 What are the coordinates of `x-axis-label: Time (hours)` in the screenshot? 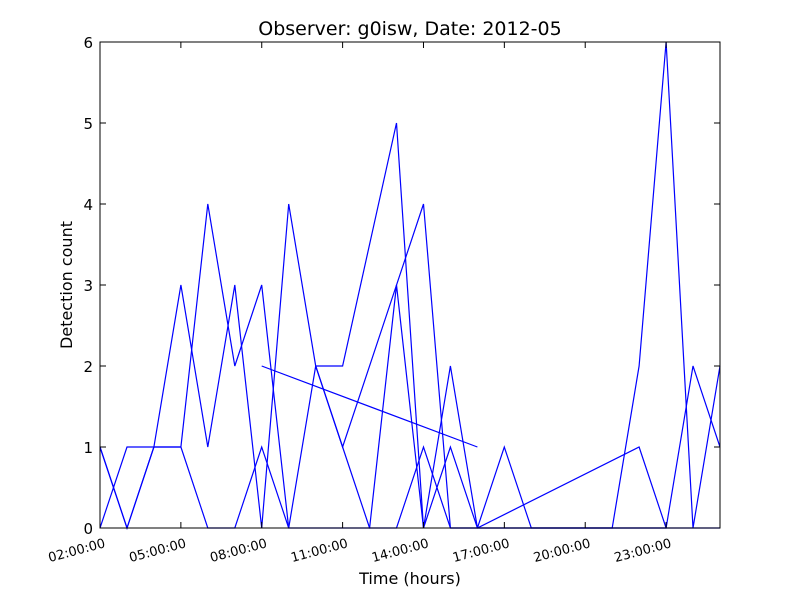 It's located at (409, 578).